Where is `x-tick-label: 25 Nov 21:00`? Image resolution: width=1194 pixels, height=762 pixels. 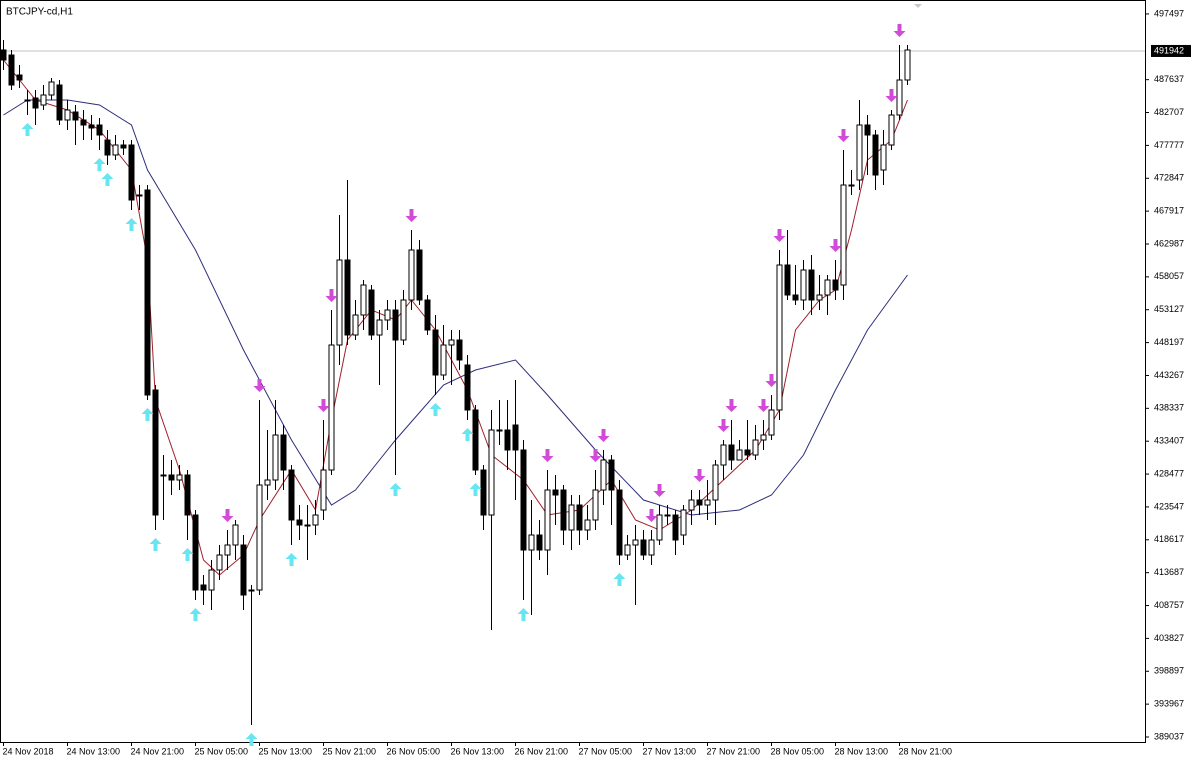
x-tick-label: 25 Nov 21:00 is located at coordinates (350, 751).